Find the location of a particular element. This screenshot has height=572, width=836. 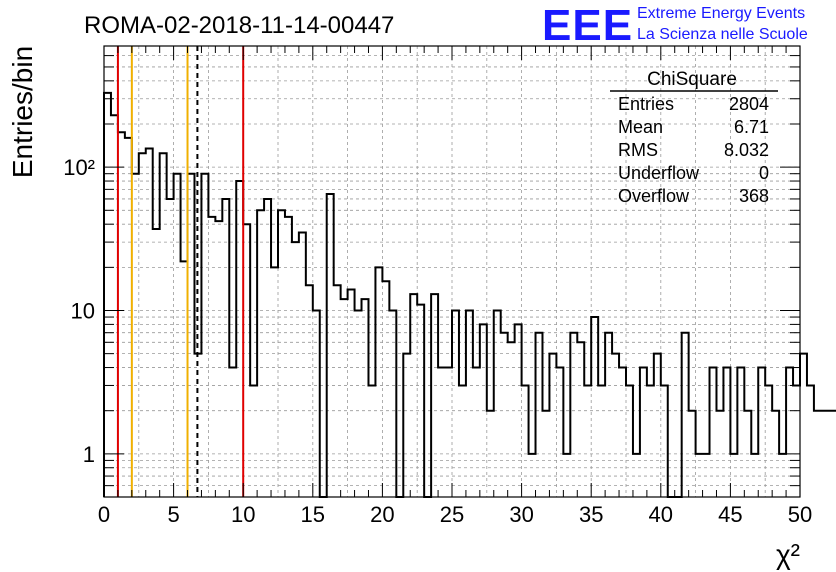

x-tick-label: 30 is located at coordinates (521, 514).